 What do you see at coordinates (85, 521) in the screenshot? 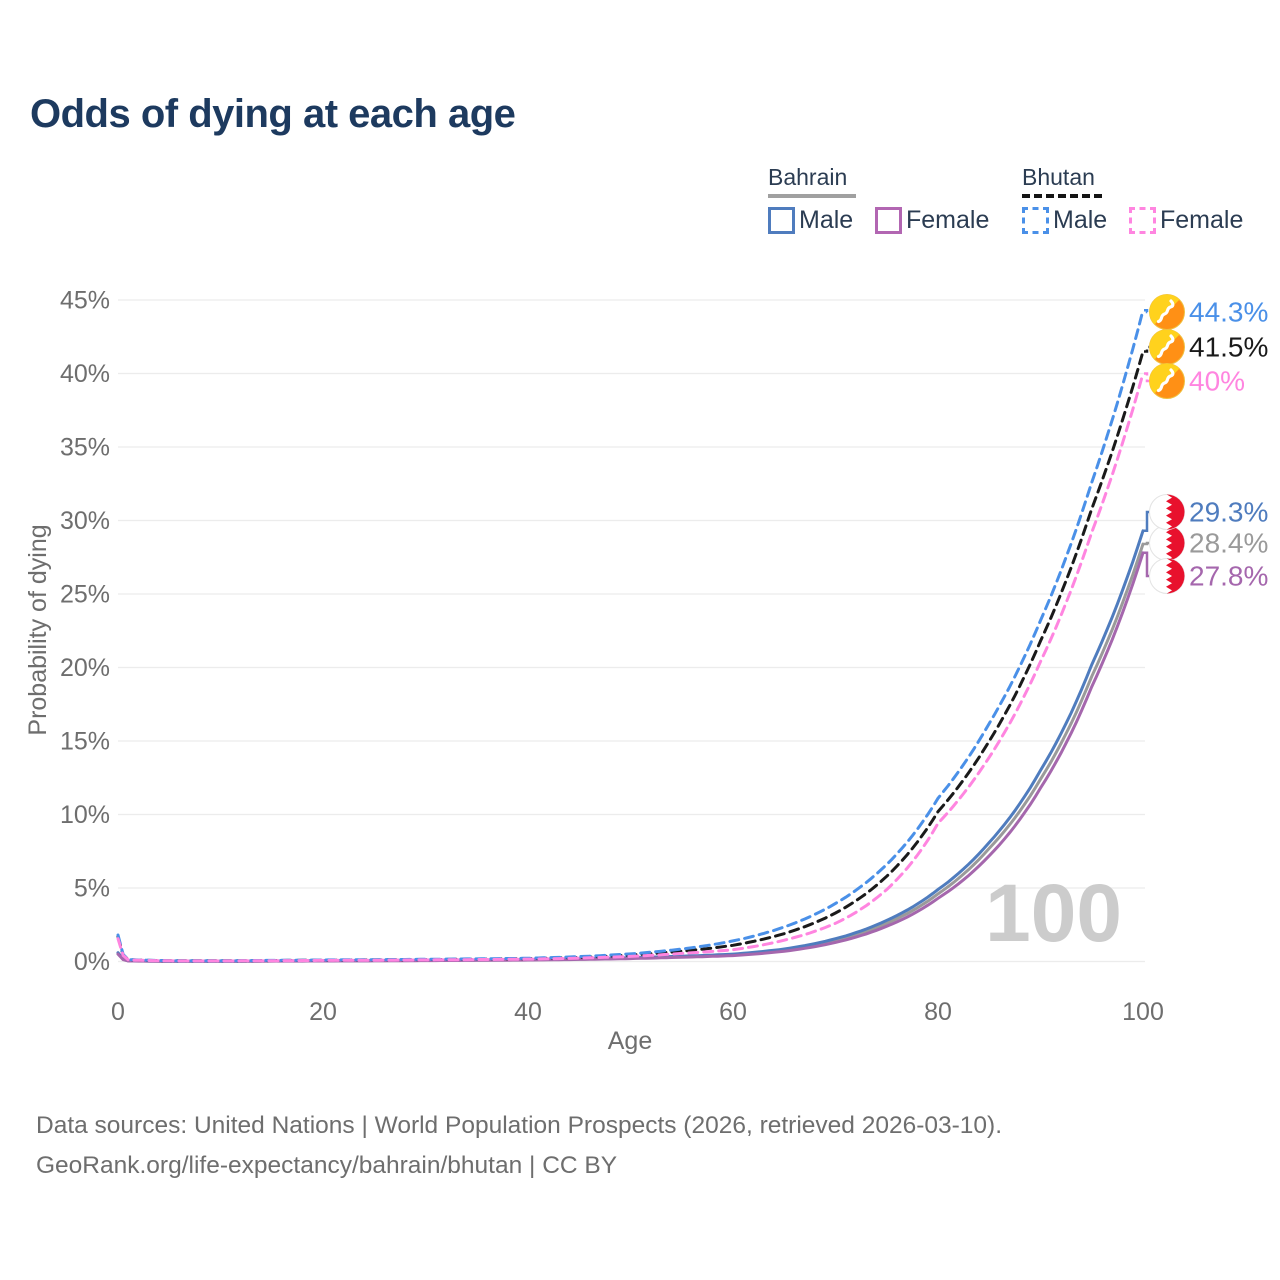
I see `y-tick-label: 30%` at bounding box center [85, 521].